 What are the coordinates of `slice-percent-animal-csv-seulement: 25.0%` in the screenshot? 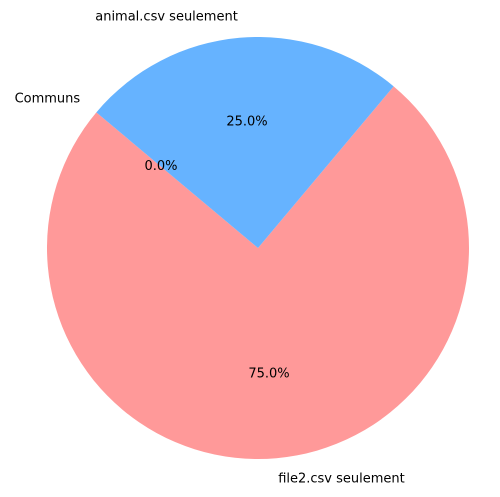 It's located at (246, 121).